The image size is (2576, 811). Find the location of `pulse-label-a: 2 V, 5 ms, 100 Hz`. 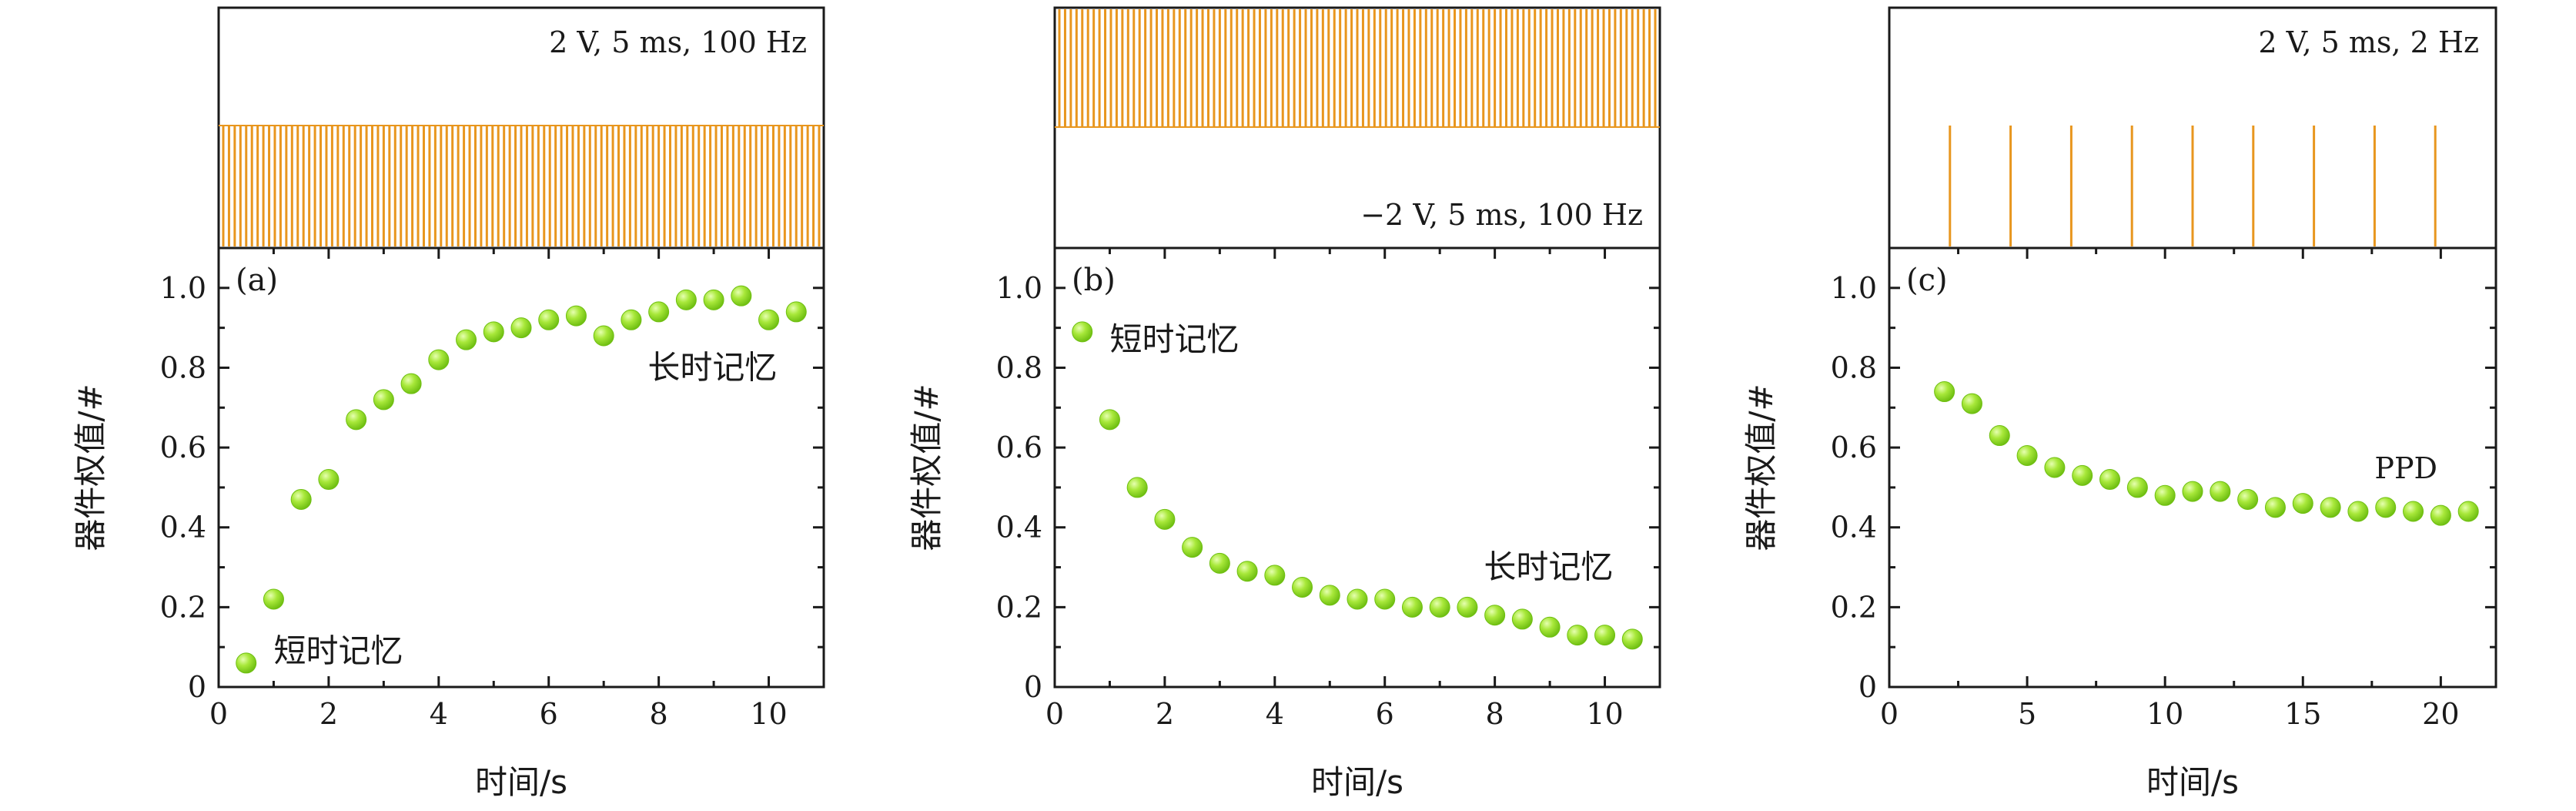

pulse-label-a: 2 V, 5 ms, 100 Hz is located at coordinates (678, 42).